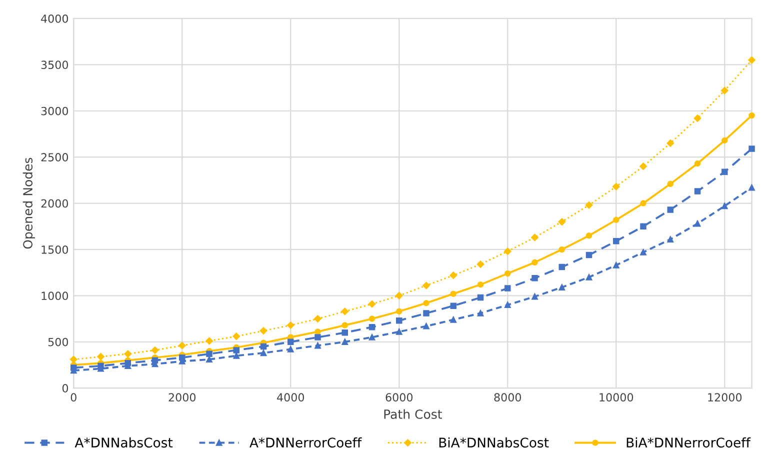 The image size is (775, 462). What do you see at coordinates (58, 342) in the screenshot?
I see `y-tick-label: 500` at bounding box center [58, 342].